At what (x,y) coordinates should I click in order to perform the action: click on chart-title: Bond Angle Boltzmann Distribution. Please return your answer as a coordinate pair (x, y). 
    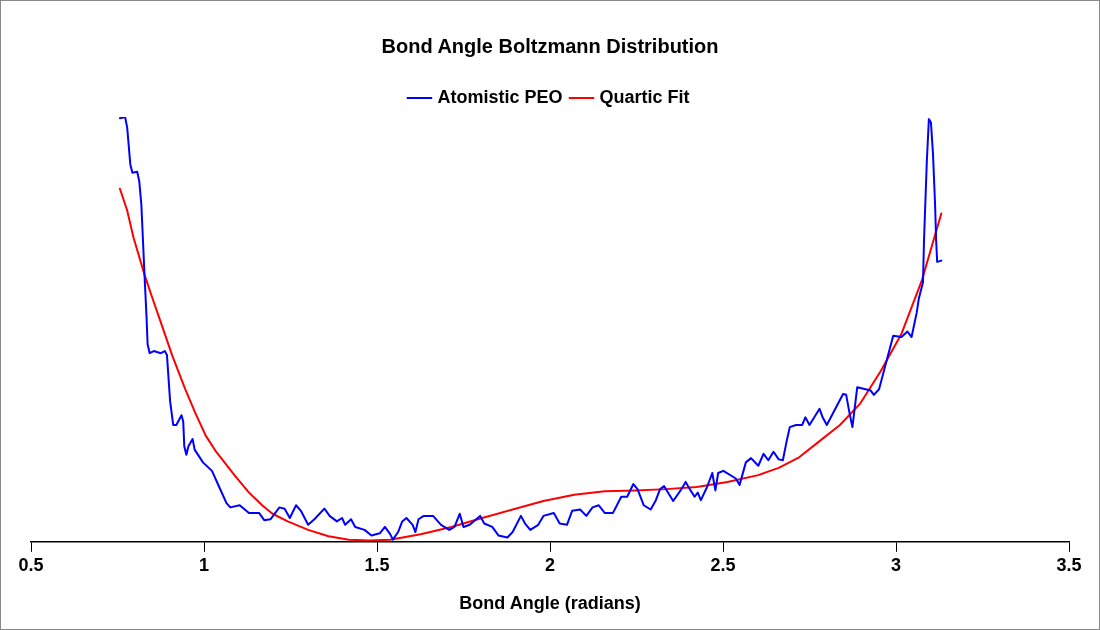
    Looking at the image, I should click on (550, 45).